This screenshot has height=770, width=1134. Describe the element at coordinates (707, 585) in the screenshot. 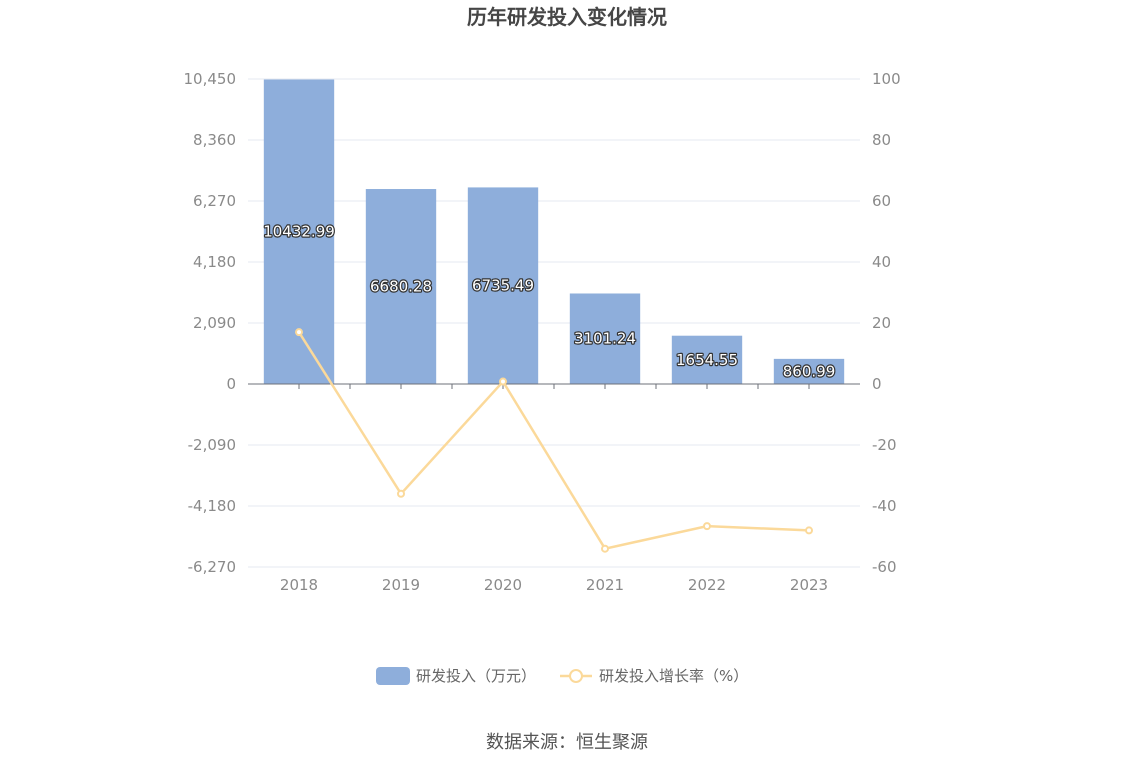

I see `x-tick-label: 2022` at that location.